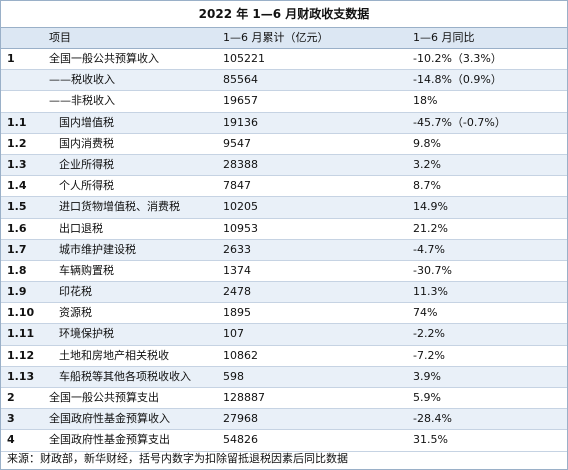 The height and width of the screenshot is (470, 568). Describe the element at coordinates (284, 144) in the screenshot. I see `table-row: 1.2 国内消费税 9547 9.8%` at that location.